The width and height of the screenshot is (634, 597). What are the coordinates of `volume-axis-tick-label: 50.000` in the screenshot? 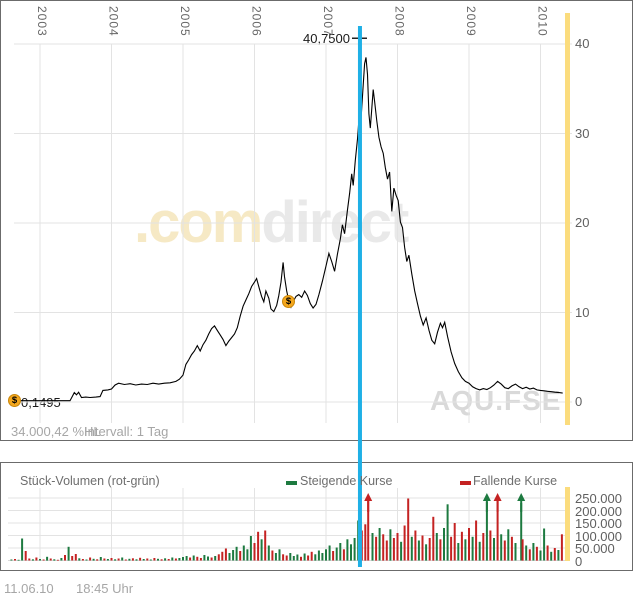 It's located at (595, 548).